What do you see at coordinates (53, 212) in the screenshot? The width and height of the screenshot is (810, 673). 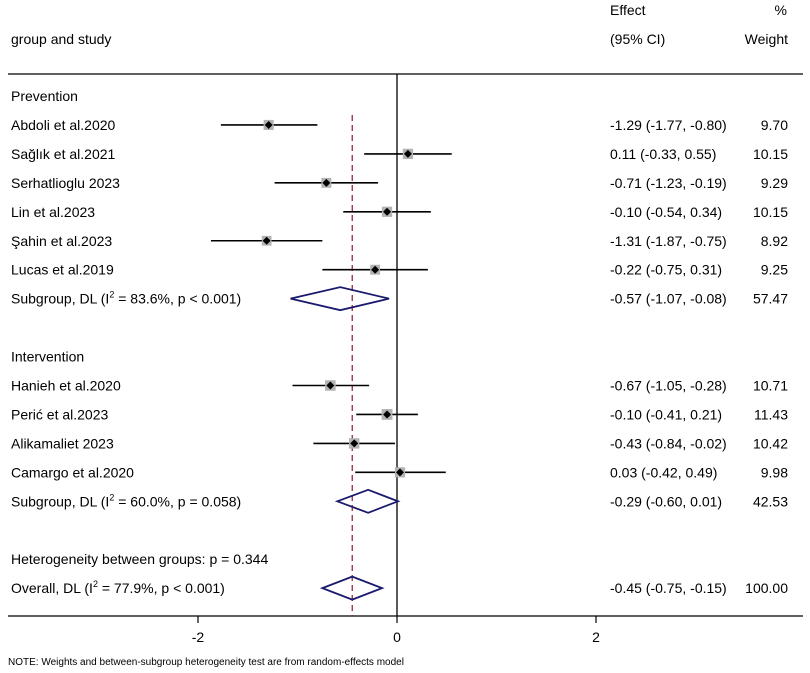 I see `study-label: Lin et al.2023` at bounding box center [53, 212].